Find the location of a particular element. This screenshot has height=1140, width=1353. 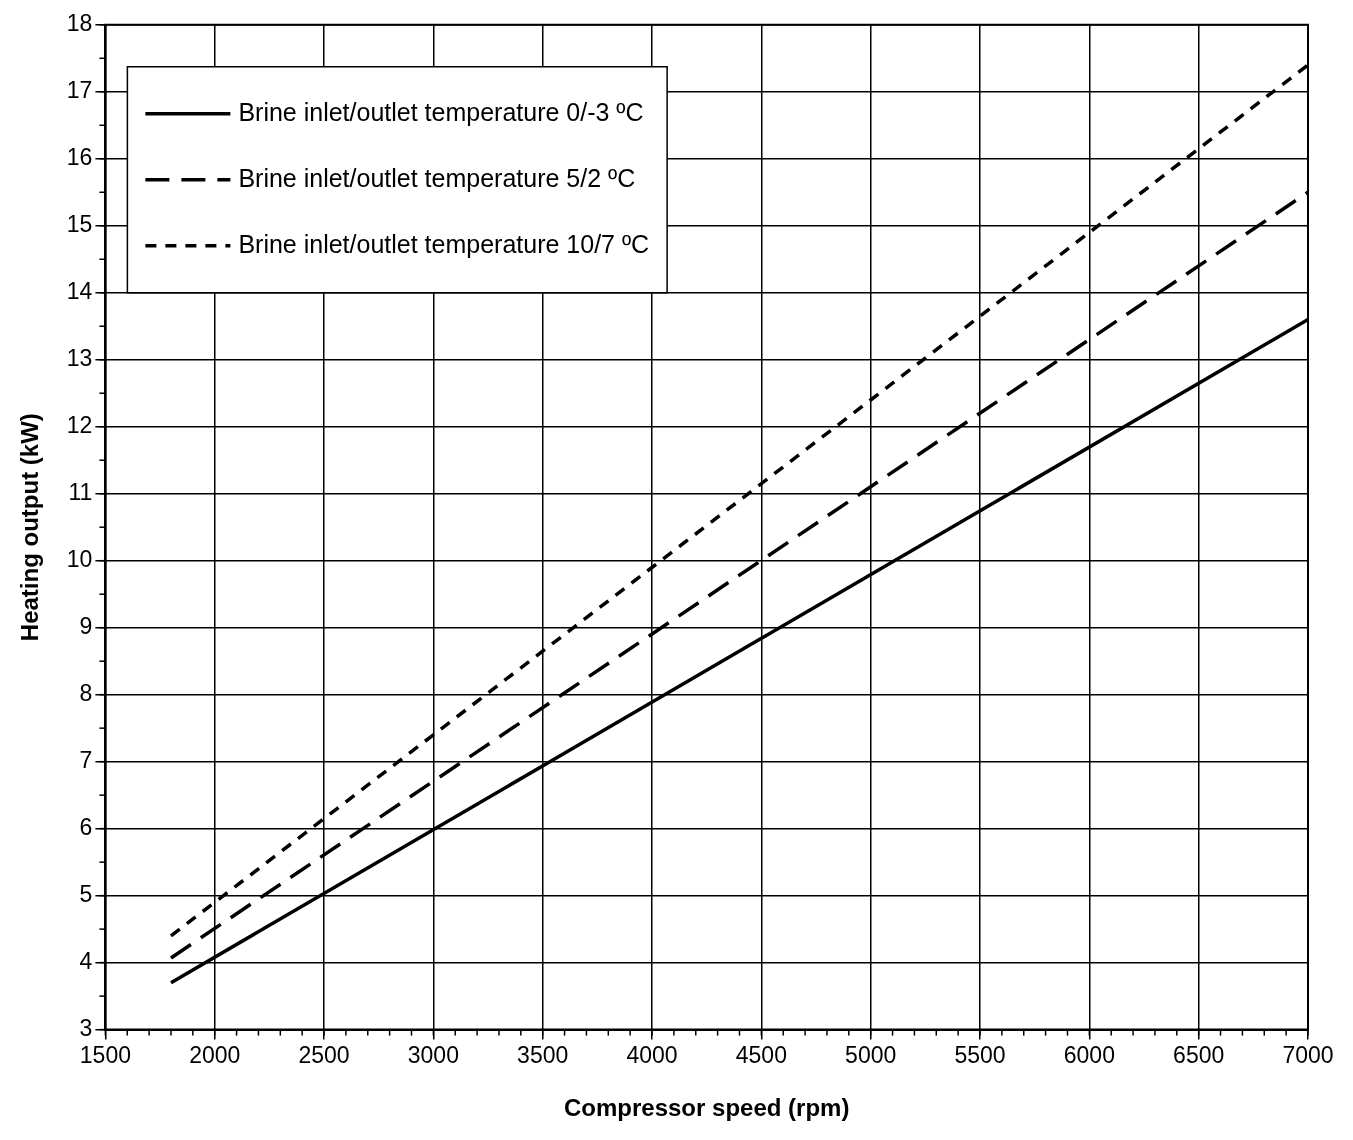

y-tick-label: 13 is located at coordinates (79, 358).